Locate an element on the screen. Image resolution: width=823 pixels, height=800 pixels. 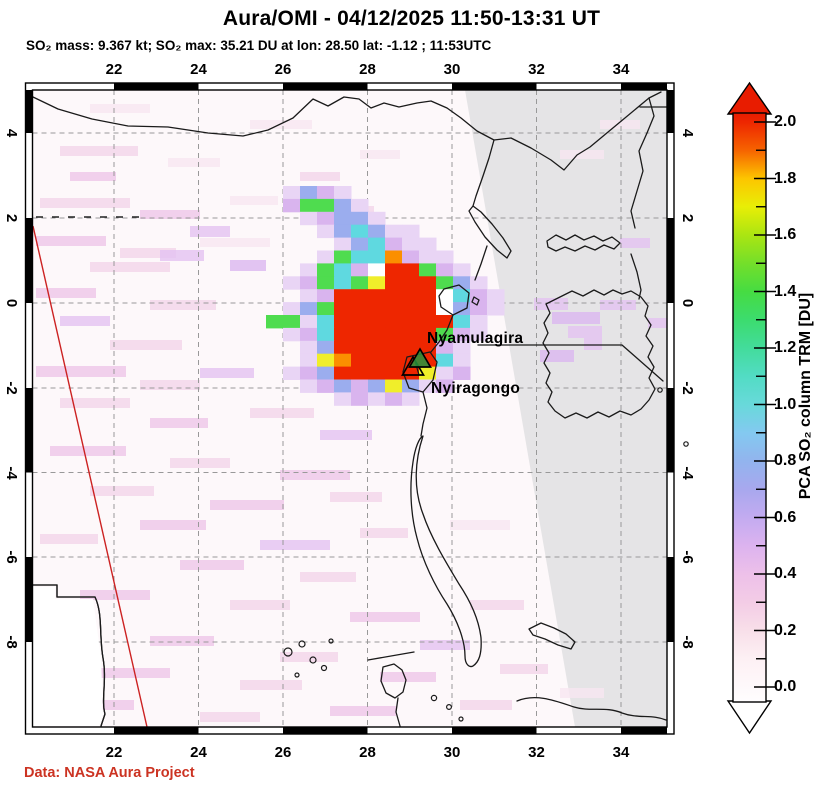
lake-albert is located at coordinates (490, 232).